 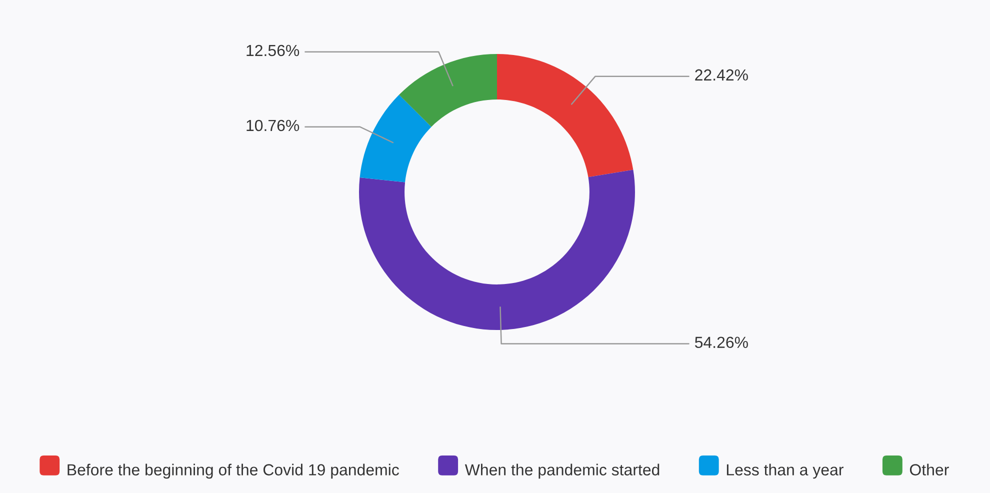 I want to click on data-label: 22.42%, so click(x=721, y=75).